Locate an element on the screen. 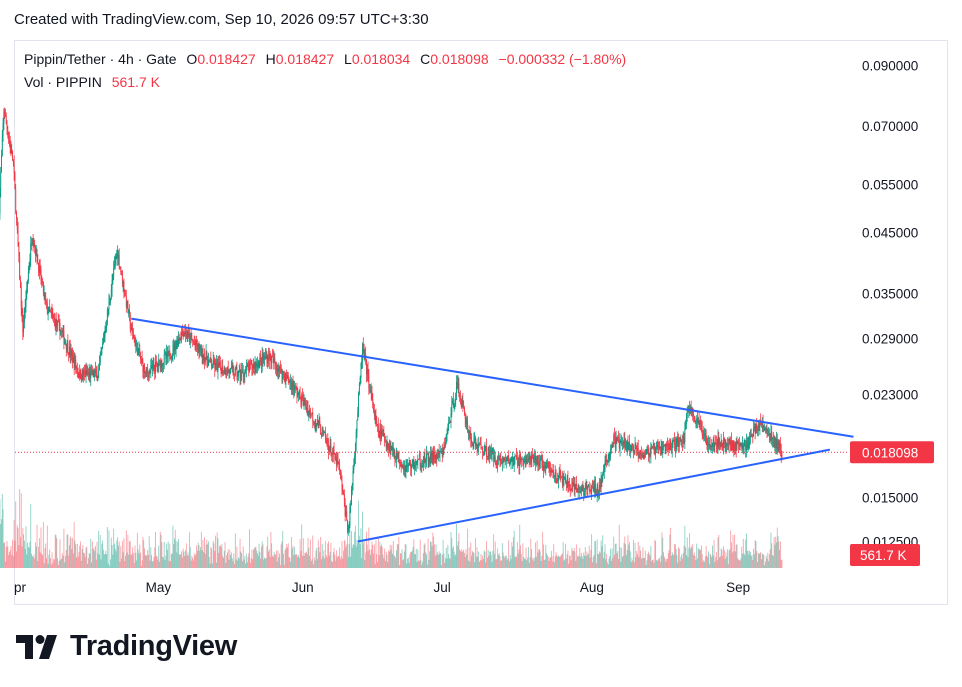  open-value: 0.018427 is located at coordinates (226, 59).